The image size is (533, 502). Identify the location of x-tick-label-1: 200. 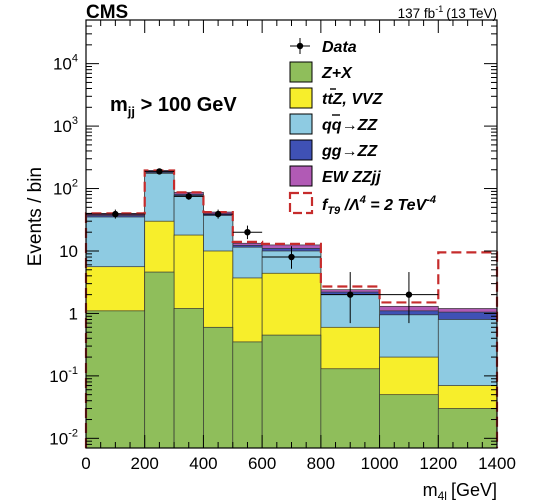
(145, 463).